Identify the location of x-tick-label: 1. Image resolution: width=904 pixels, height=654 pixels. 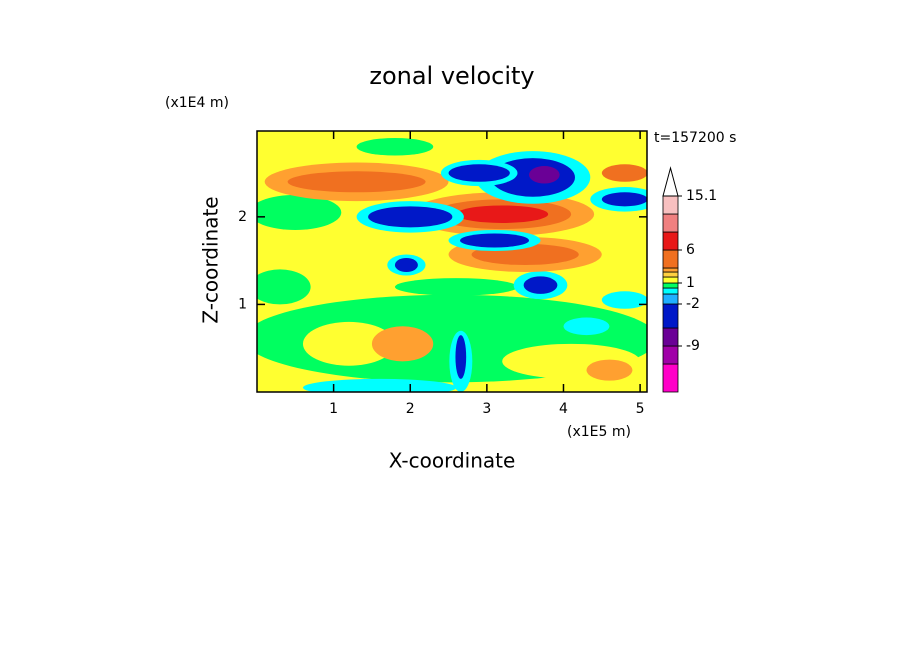
(333, 409).